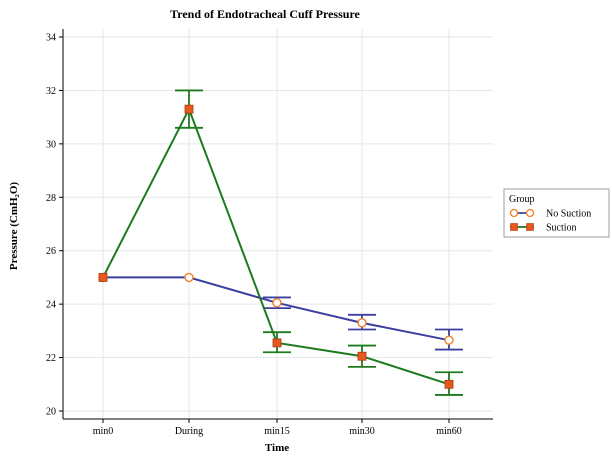  What do you see at coordinates (568, 214) in the screenshot?
I see `legend-label: No Suction` at bounding box center [568, 214].